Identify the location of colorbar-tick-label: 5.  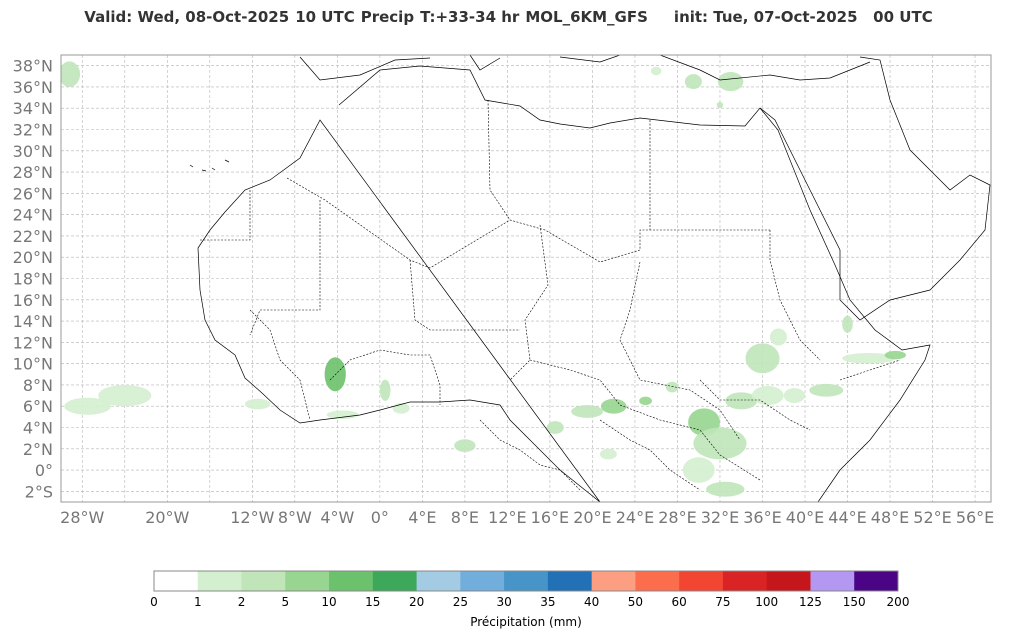
(285, 602).